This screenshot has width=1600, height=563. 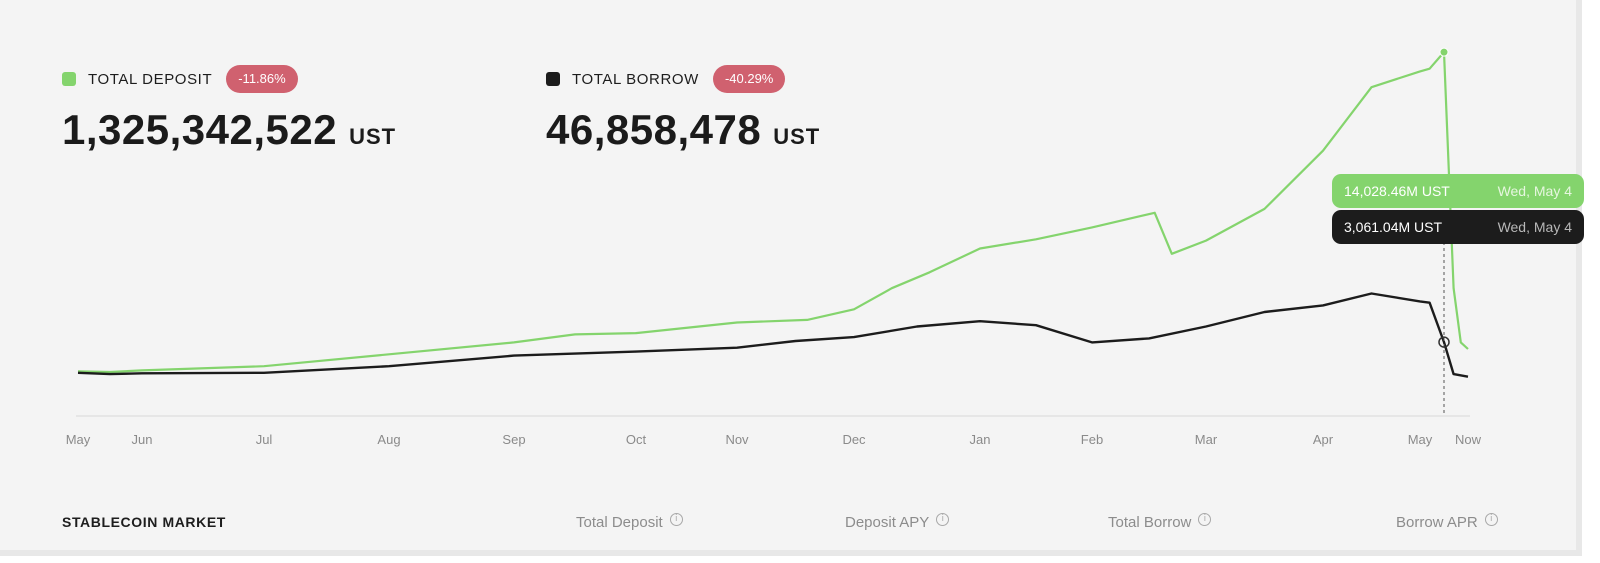 I want to click on x-tick-label: Jan, so click(x=980, y=439).